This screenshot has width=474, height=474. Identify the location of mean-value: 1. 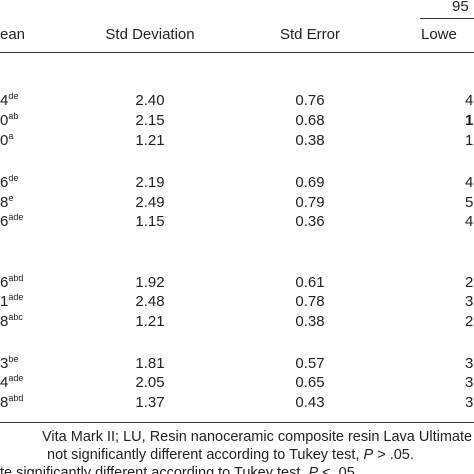
(4, 301).